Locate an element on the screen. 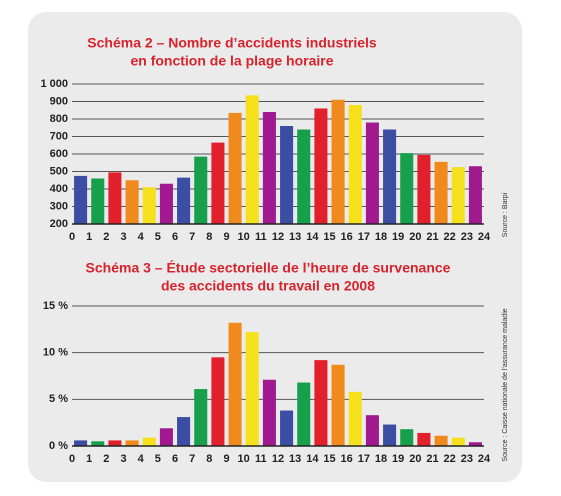  x-tick-label: 9 is located at coordinates (226, 459).